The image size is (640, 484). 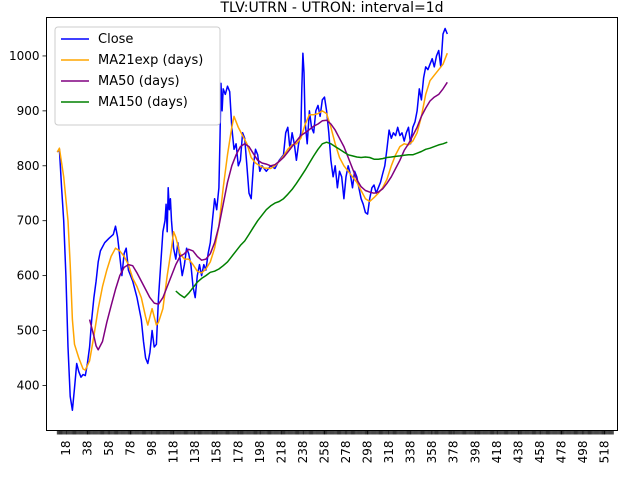 What do you see at coordinates (605, 452) in the screenshot?
I see `x-tick-label: 518` at bounding box center [605, 452].